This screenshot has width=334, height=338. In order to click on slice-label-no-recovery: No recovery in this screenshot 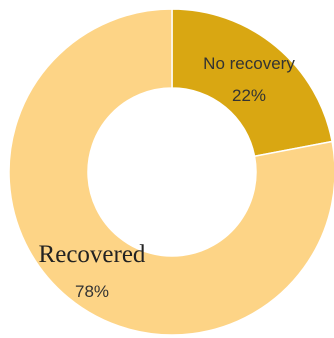, I will do `click(249, 63)`.